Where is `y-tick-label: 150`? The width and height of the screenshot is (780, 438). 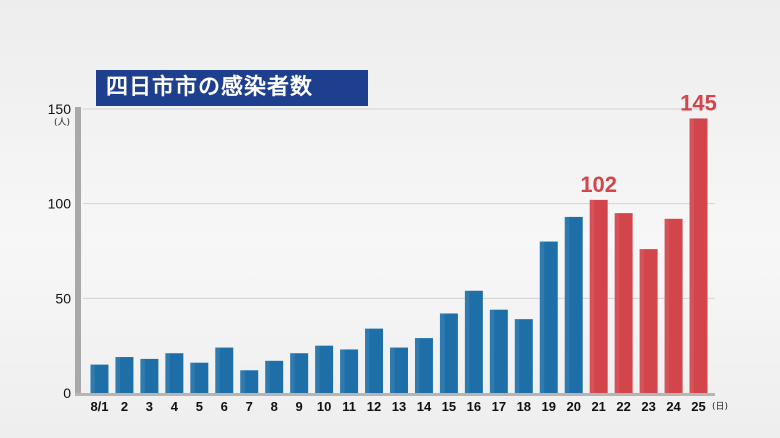 y-tick-label: 150 is located at coordinates (60, 109).